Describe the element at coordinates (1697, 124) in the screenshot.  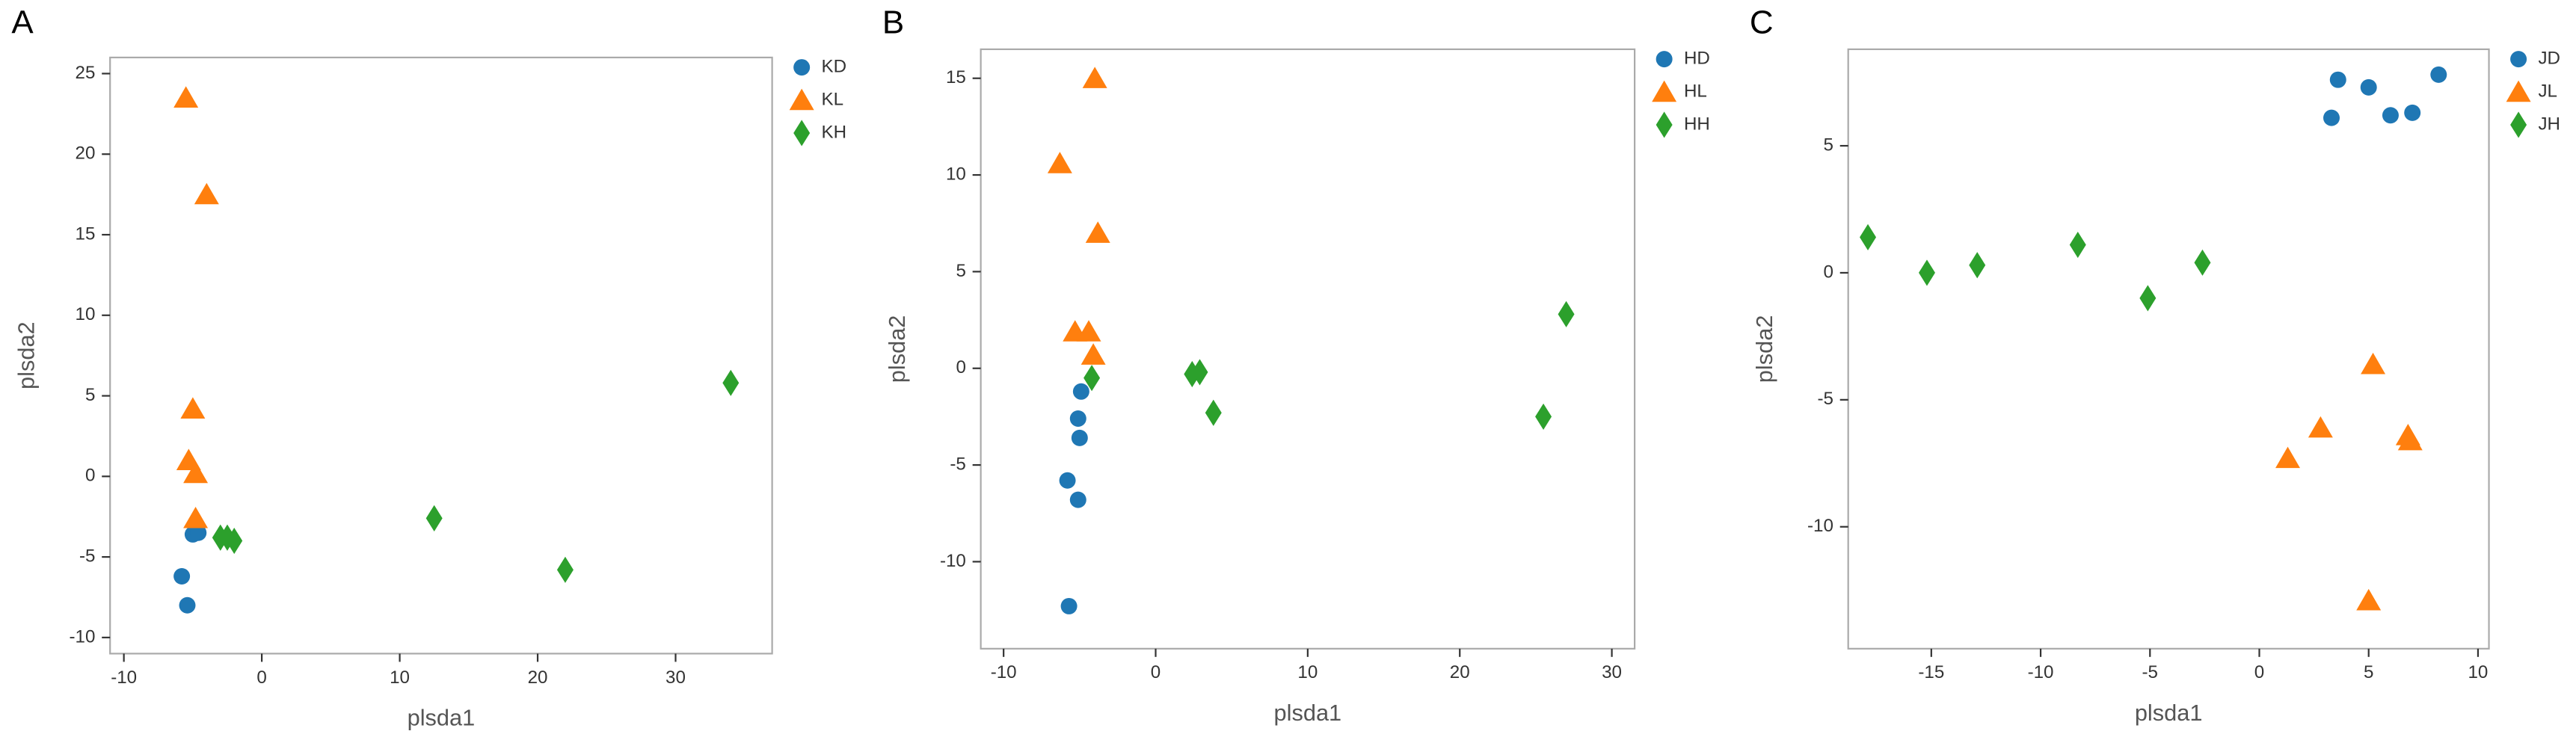
I see `legend-label: HH` at that location.